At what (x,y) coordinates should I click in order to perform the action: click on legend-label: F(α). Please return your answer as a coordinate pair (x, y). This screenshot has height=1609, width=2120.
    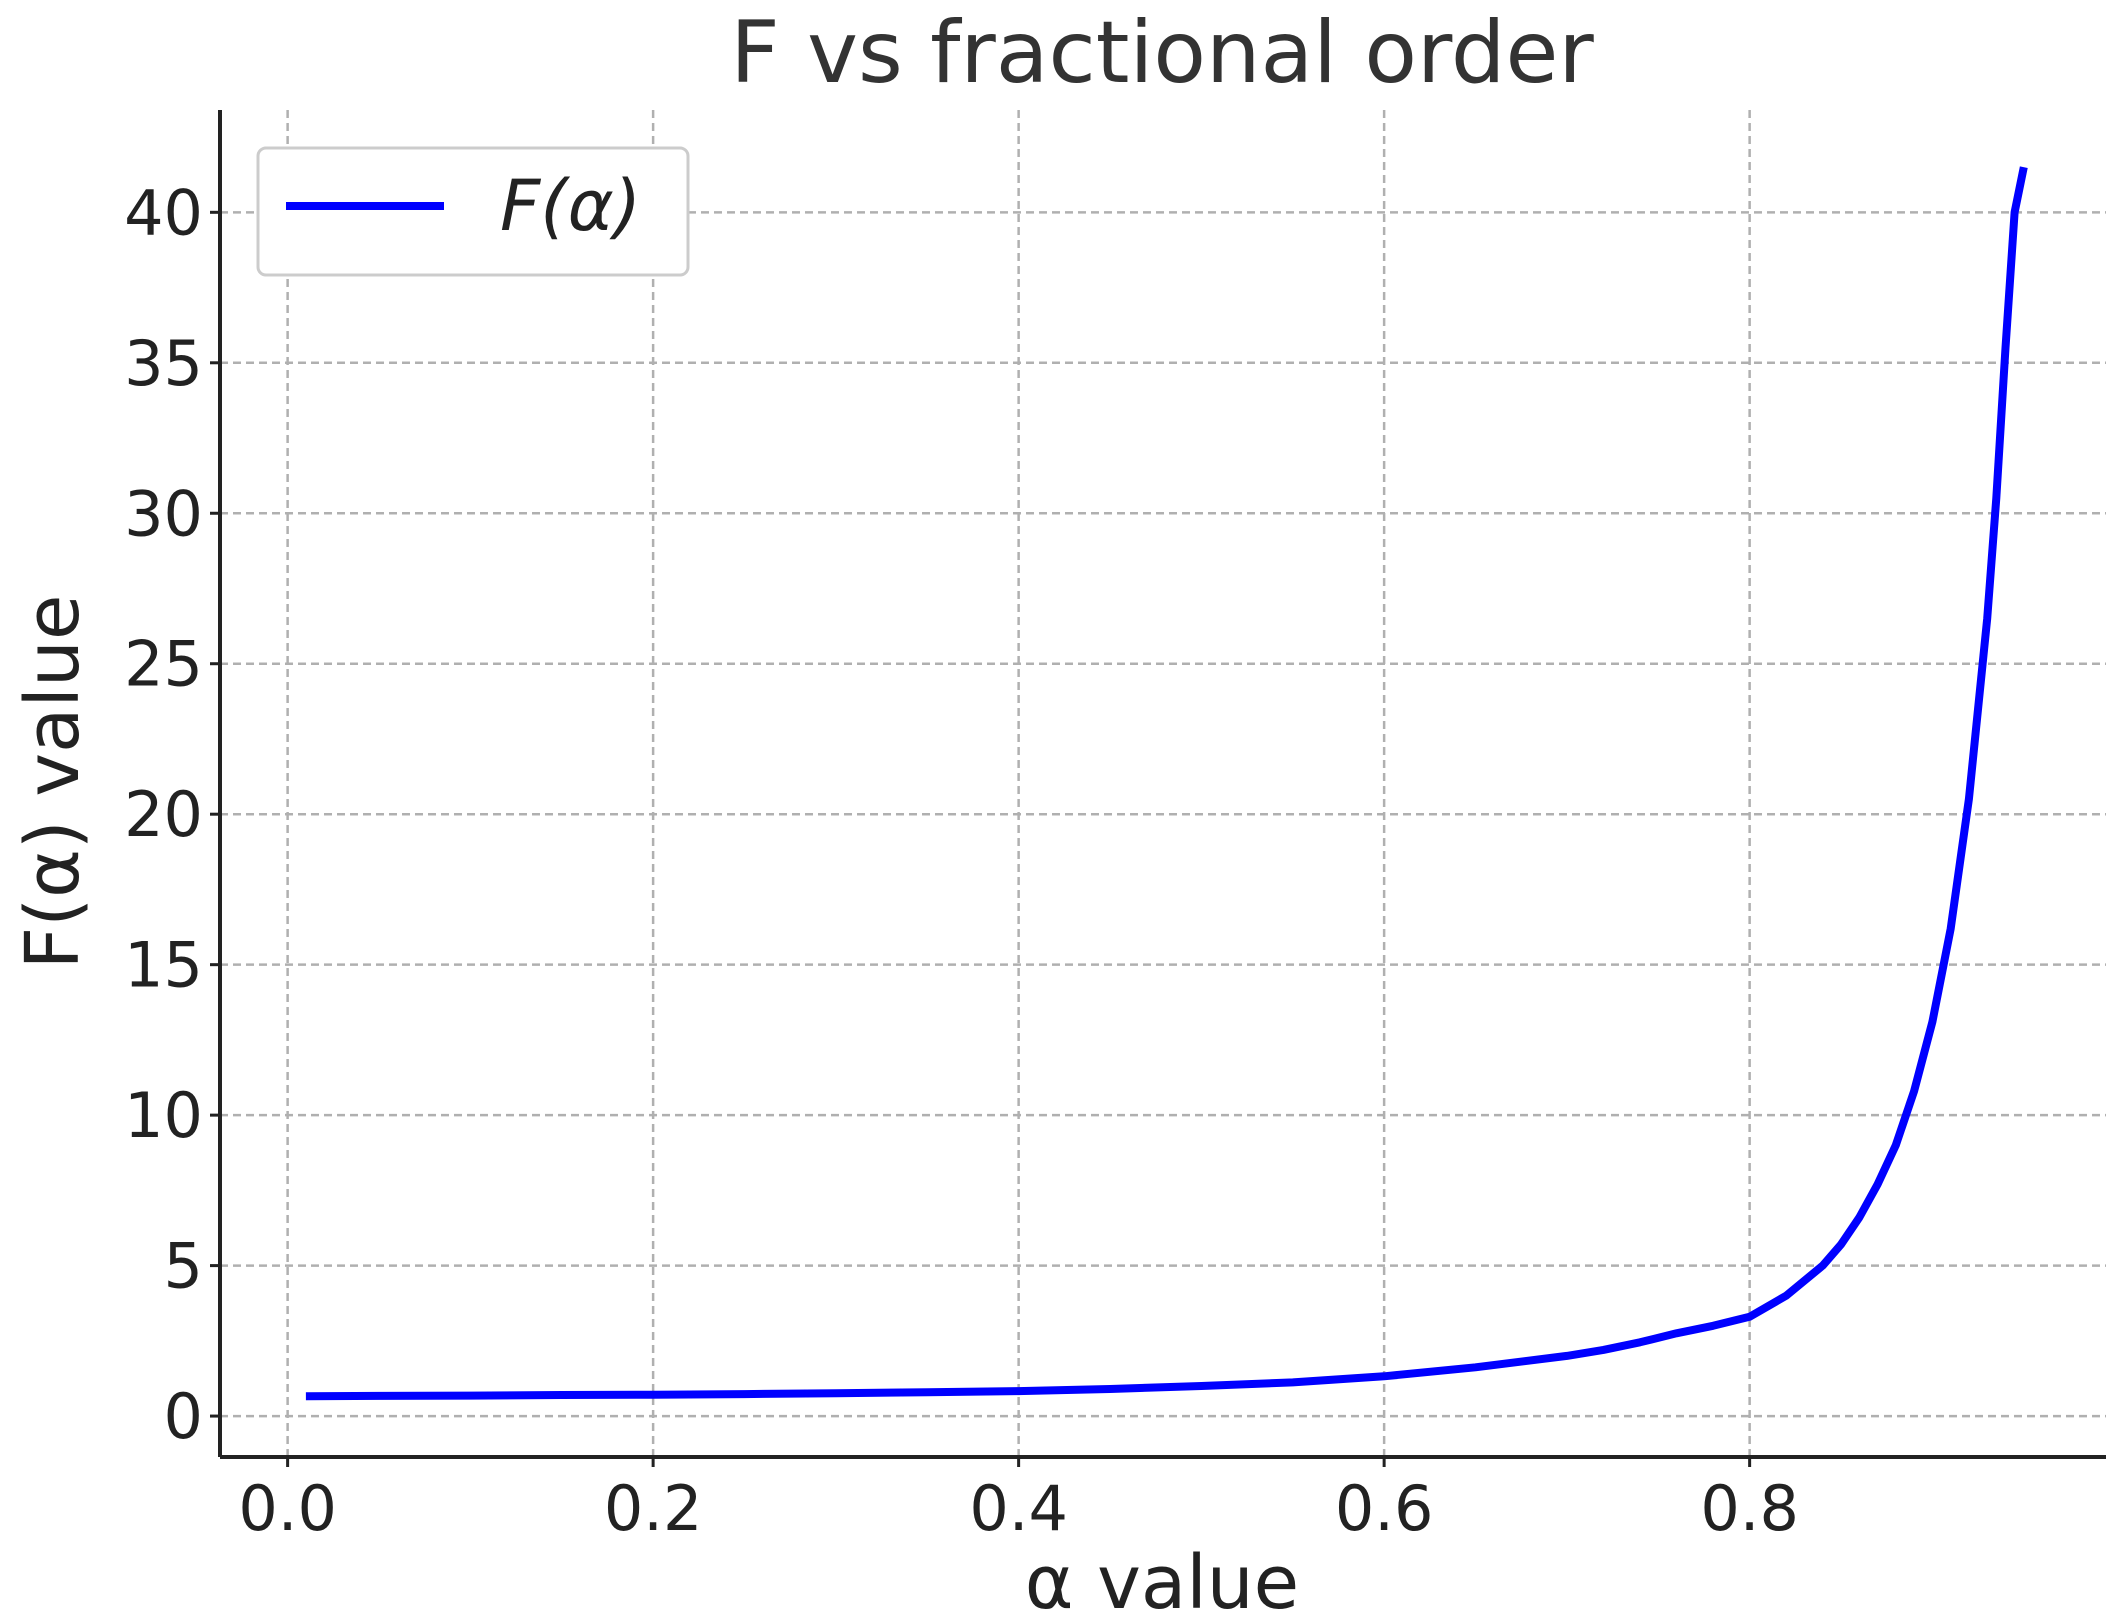
    Looking at the image, I should click on (570, 206).